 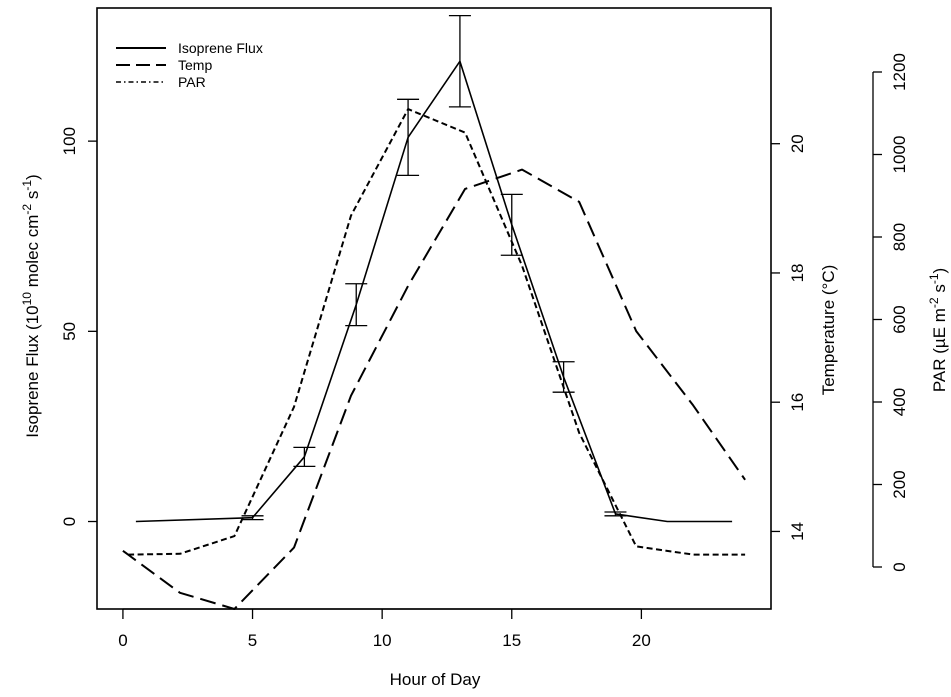 I want to click on x-axis: 0 5 10 15 20, so click(x=384, y=629).